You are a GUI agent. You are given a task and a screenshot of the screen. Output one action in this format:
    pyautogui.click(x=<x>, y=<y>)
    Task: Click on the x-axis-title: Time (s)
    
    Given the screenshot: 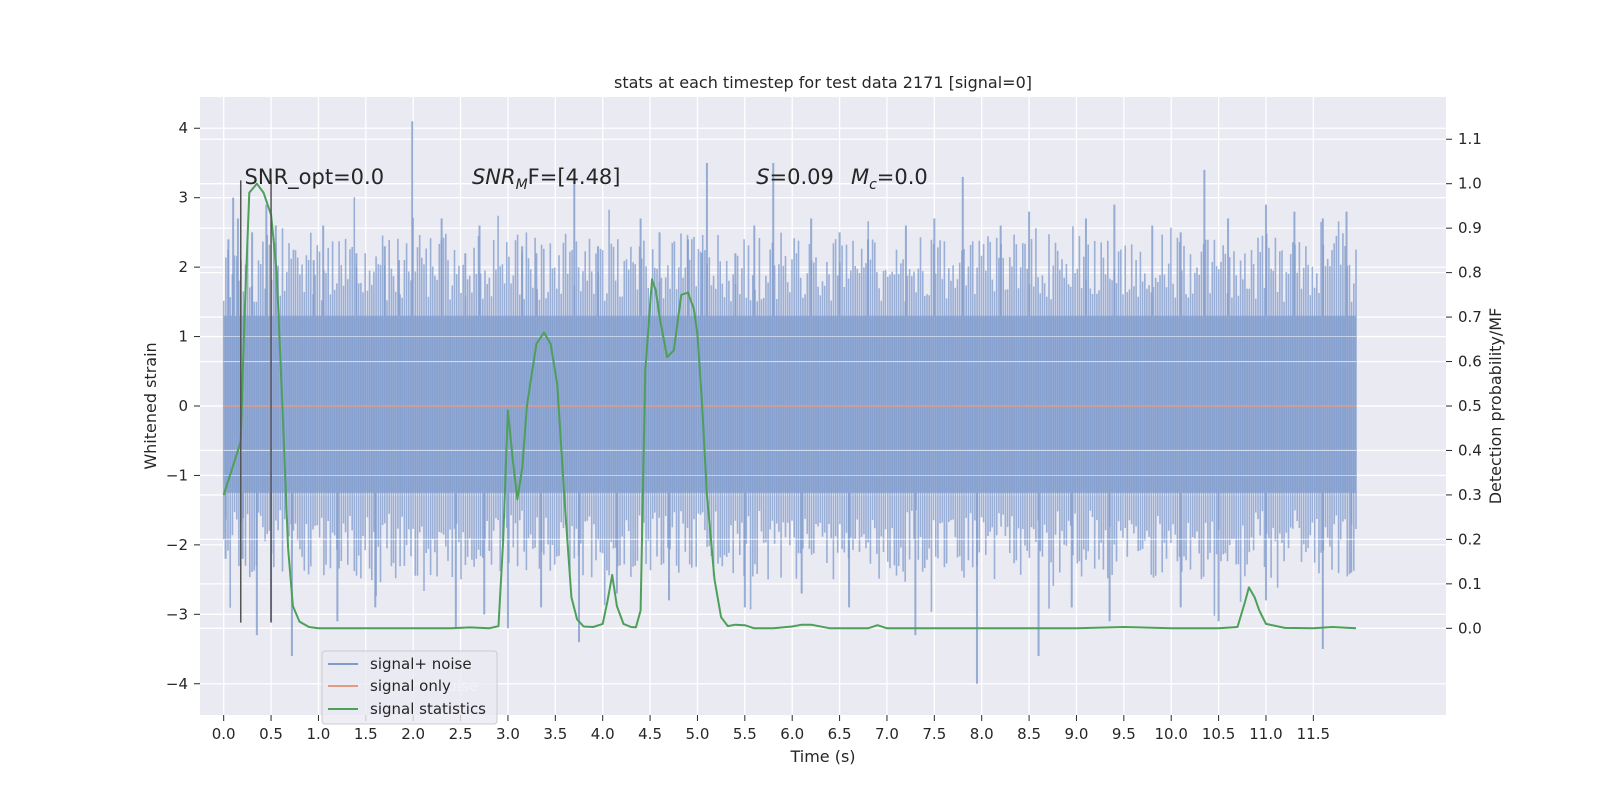 What is the action you would take?
    pyautogui.click(x=822, y=756)
    